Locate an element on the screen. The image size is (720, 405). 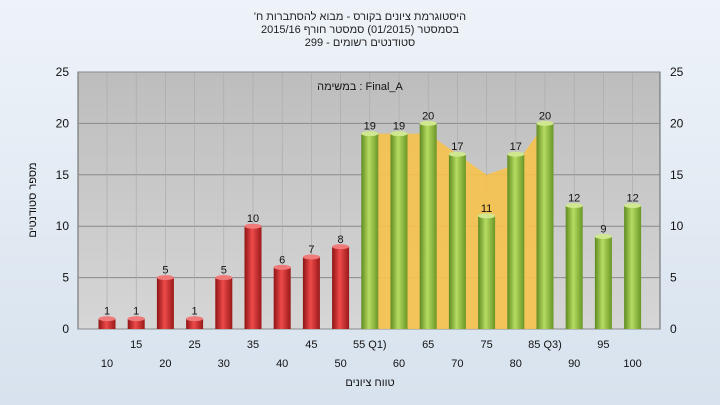
x-tick-label: 100 is located at coordinates (632, 364).